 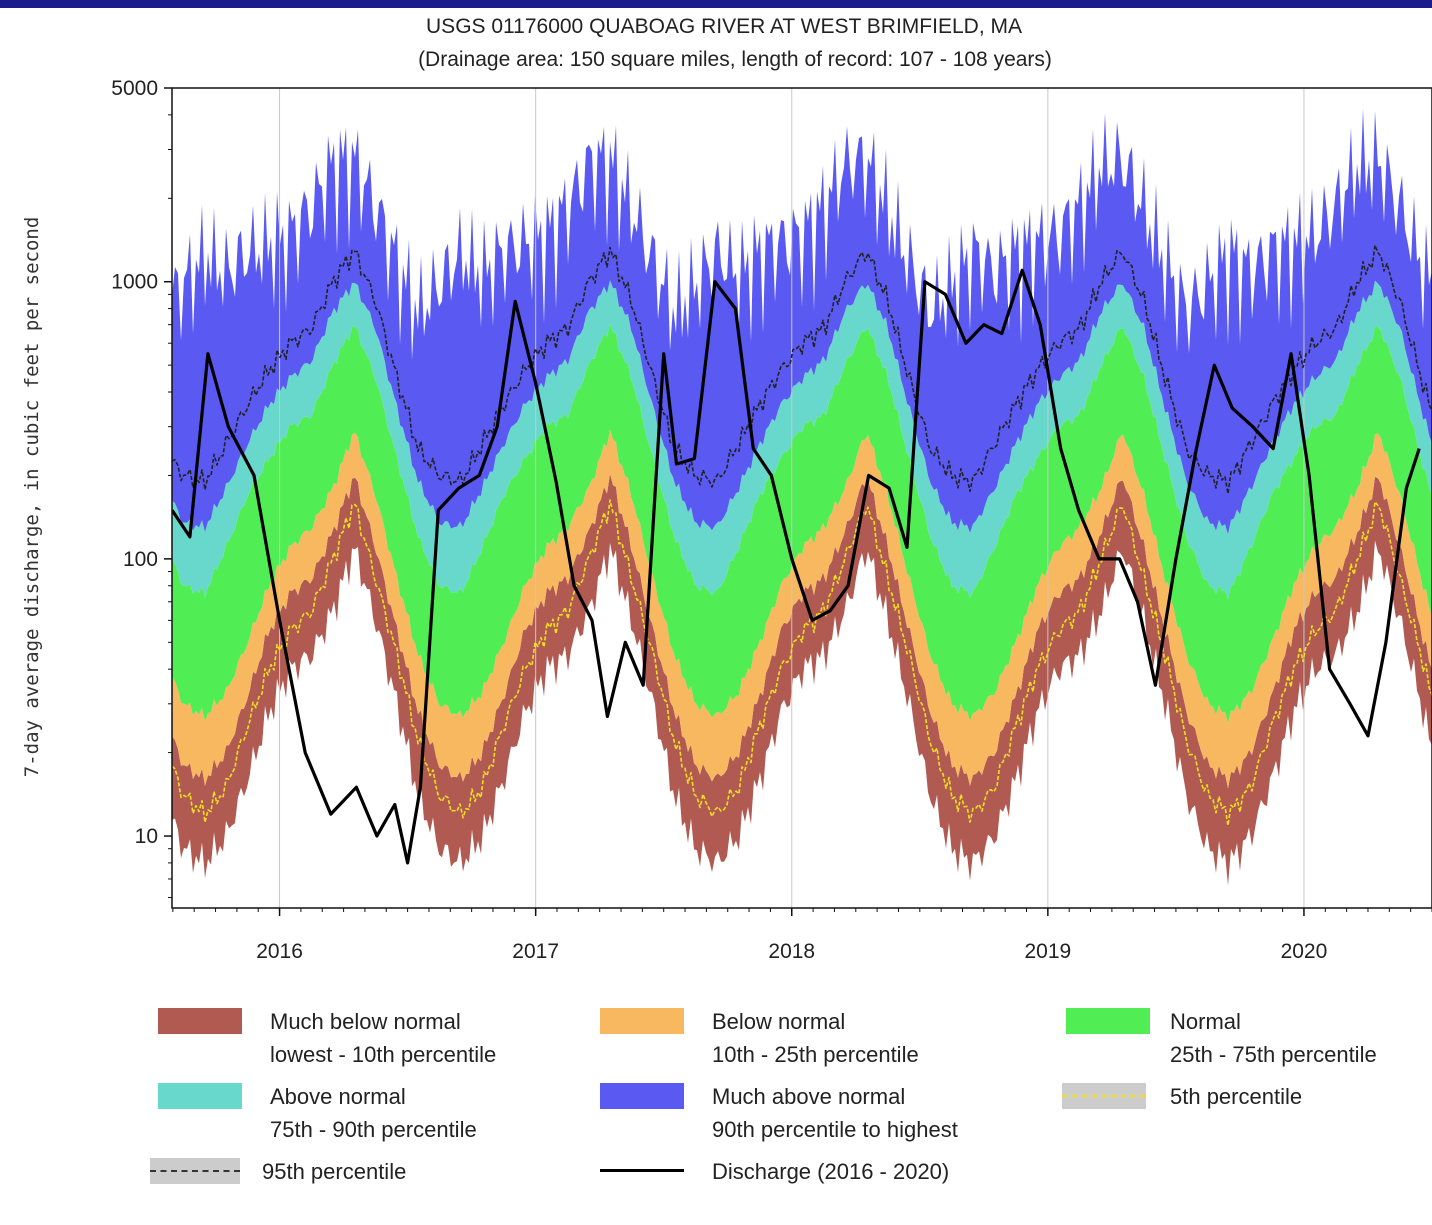 I want to click on x-tick-label: 2018, so click(x=791, y=951).